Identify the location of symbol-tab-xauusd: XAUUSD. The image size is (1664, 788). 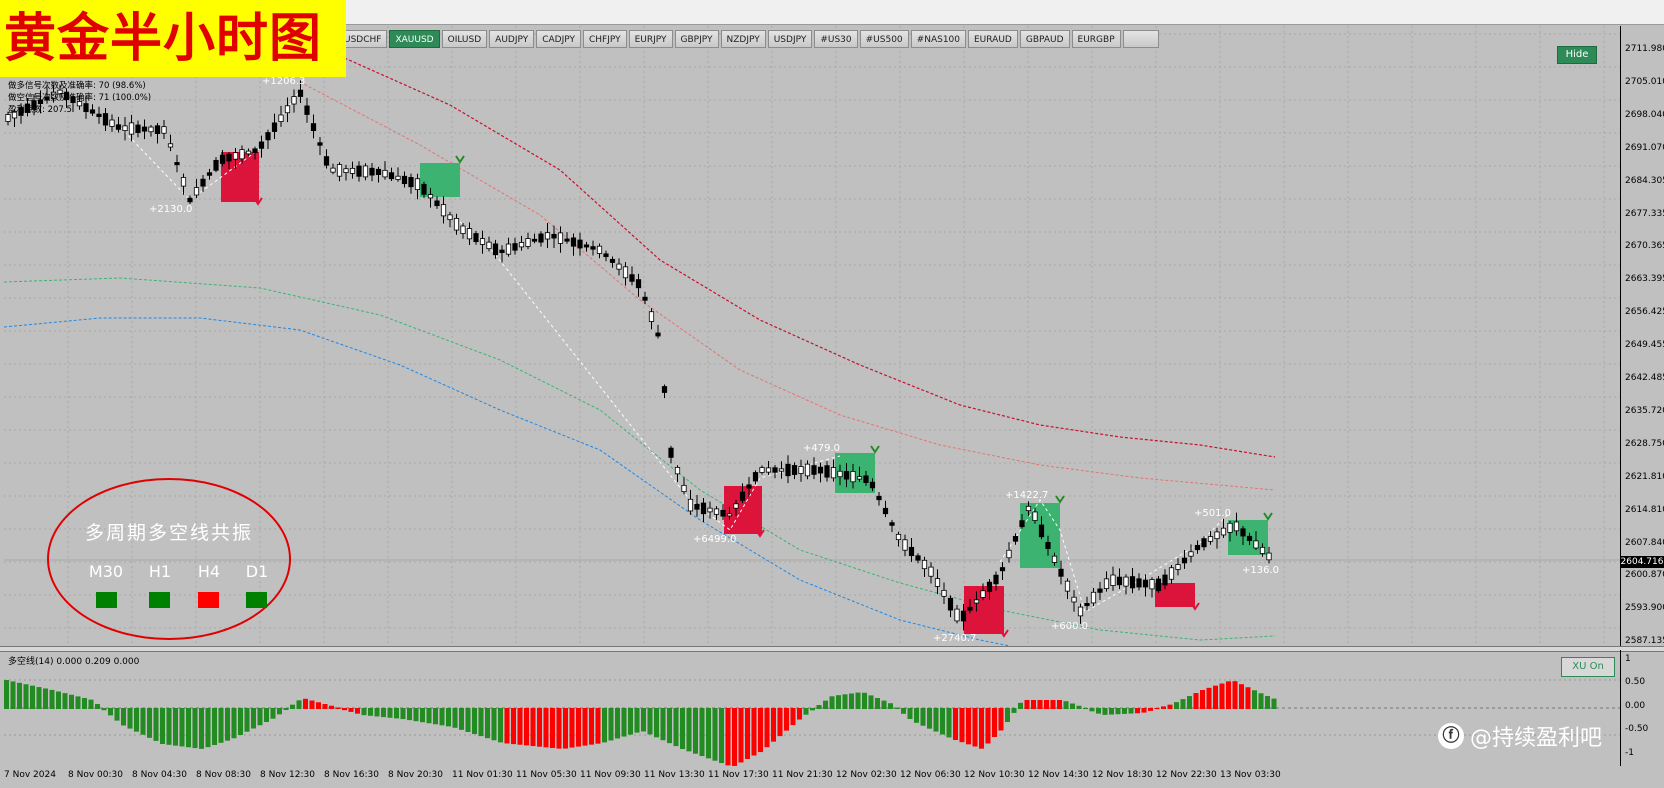
(414, 39).